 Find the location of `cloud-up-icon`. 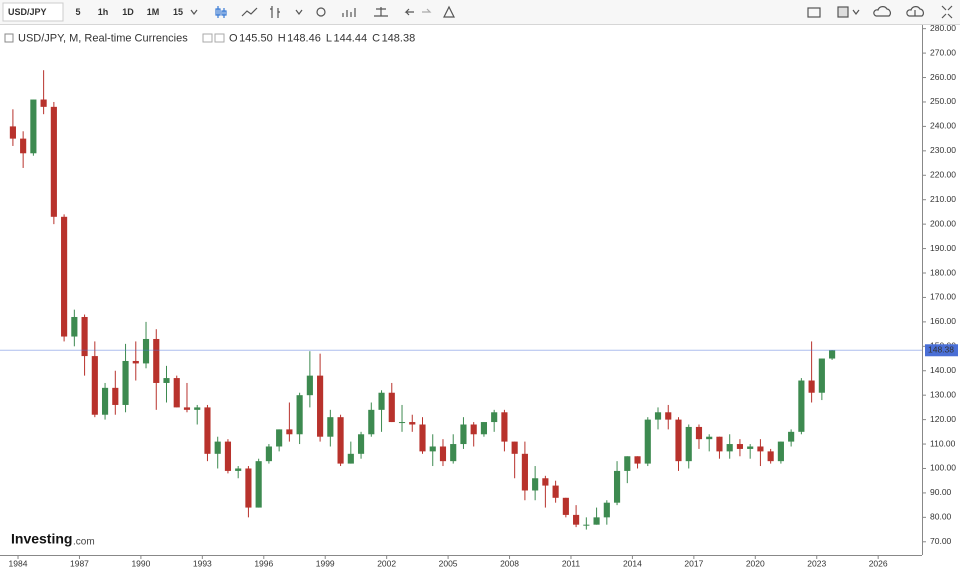

cloud-up-icon is located at coordinates (915, 11).